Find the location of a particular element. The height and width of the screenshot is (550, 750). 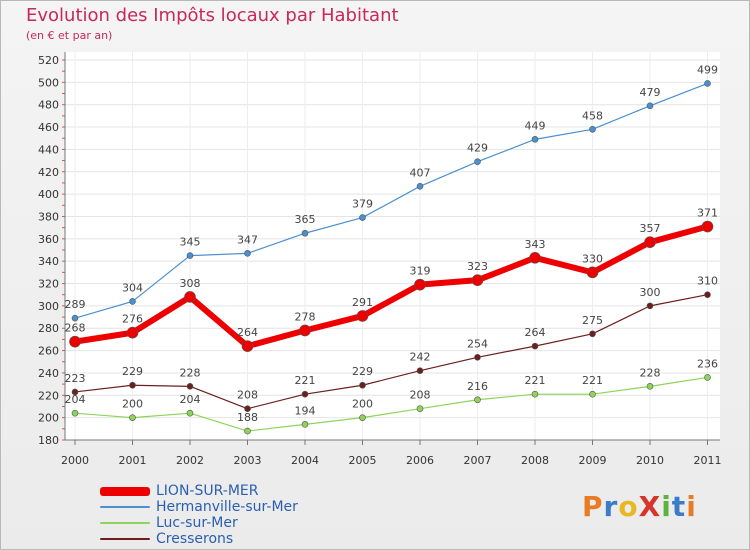

data-label-luc-sur-mer: 188 is located at coordinates (247, 417).